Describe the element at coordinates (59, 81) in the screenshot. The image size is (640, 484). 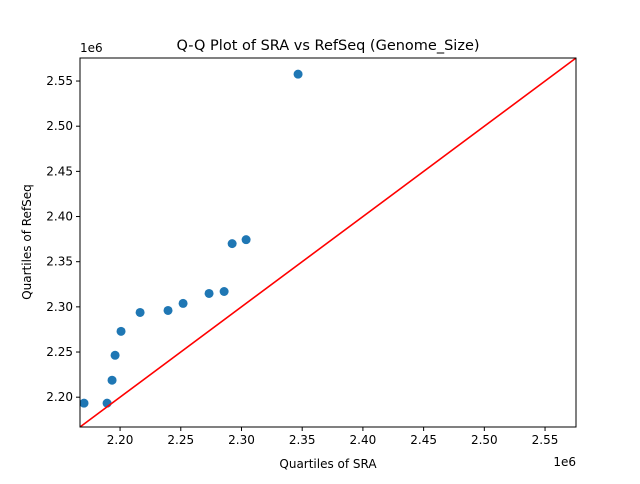
I see `y-tick-label: 2.55` at that location.